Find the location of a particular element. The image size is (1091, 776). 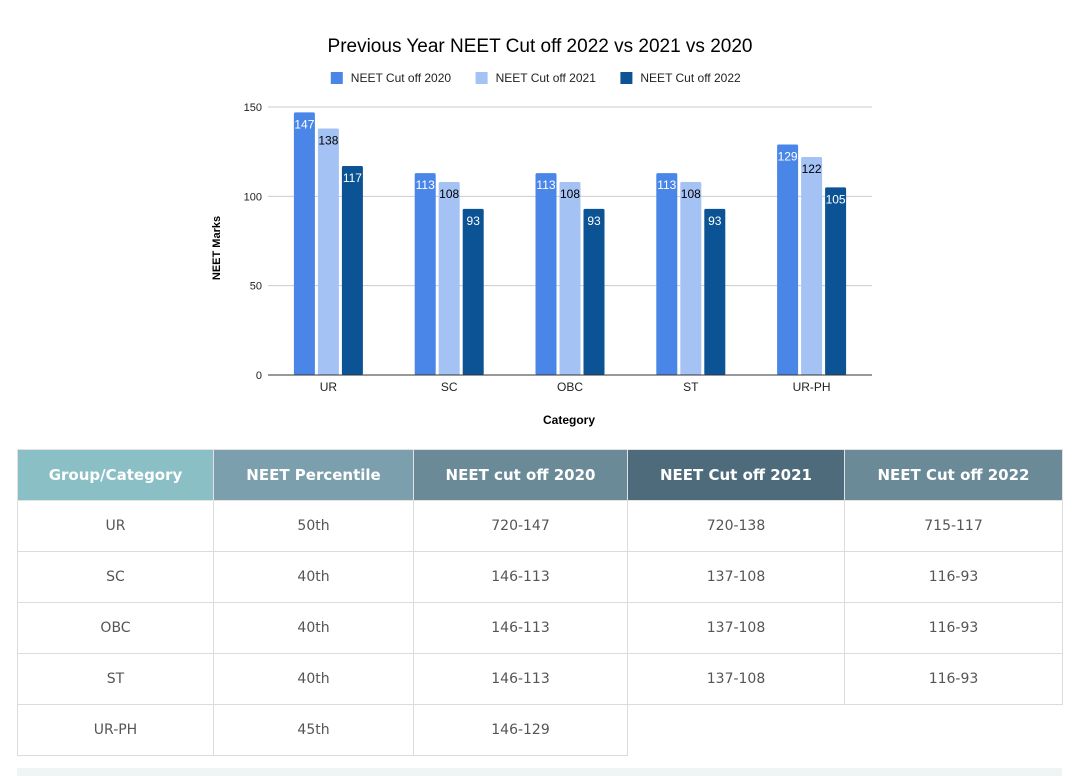

y-axis-label: NEET Marks is located at coordinates (217, 248).